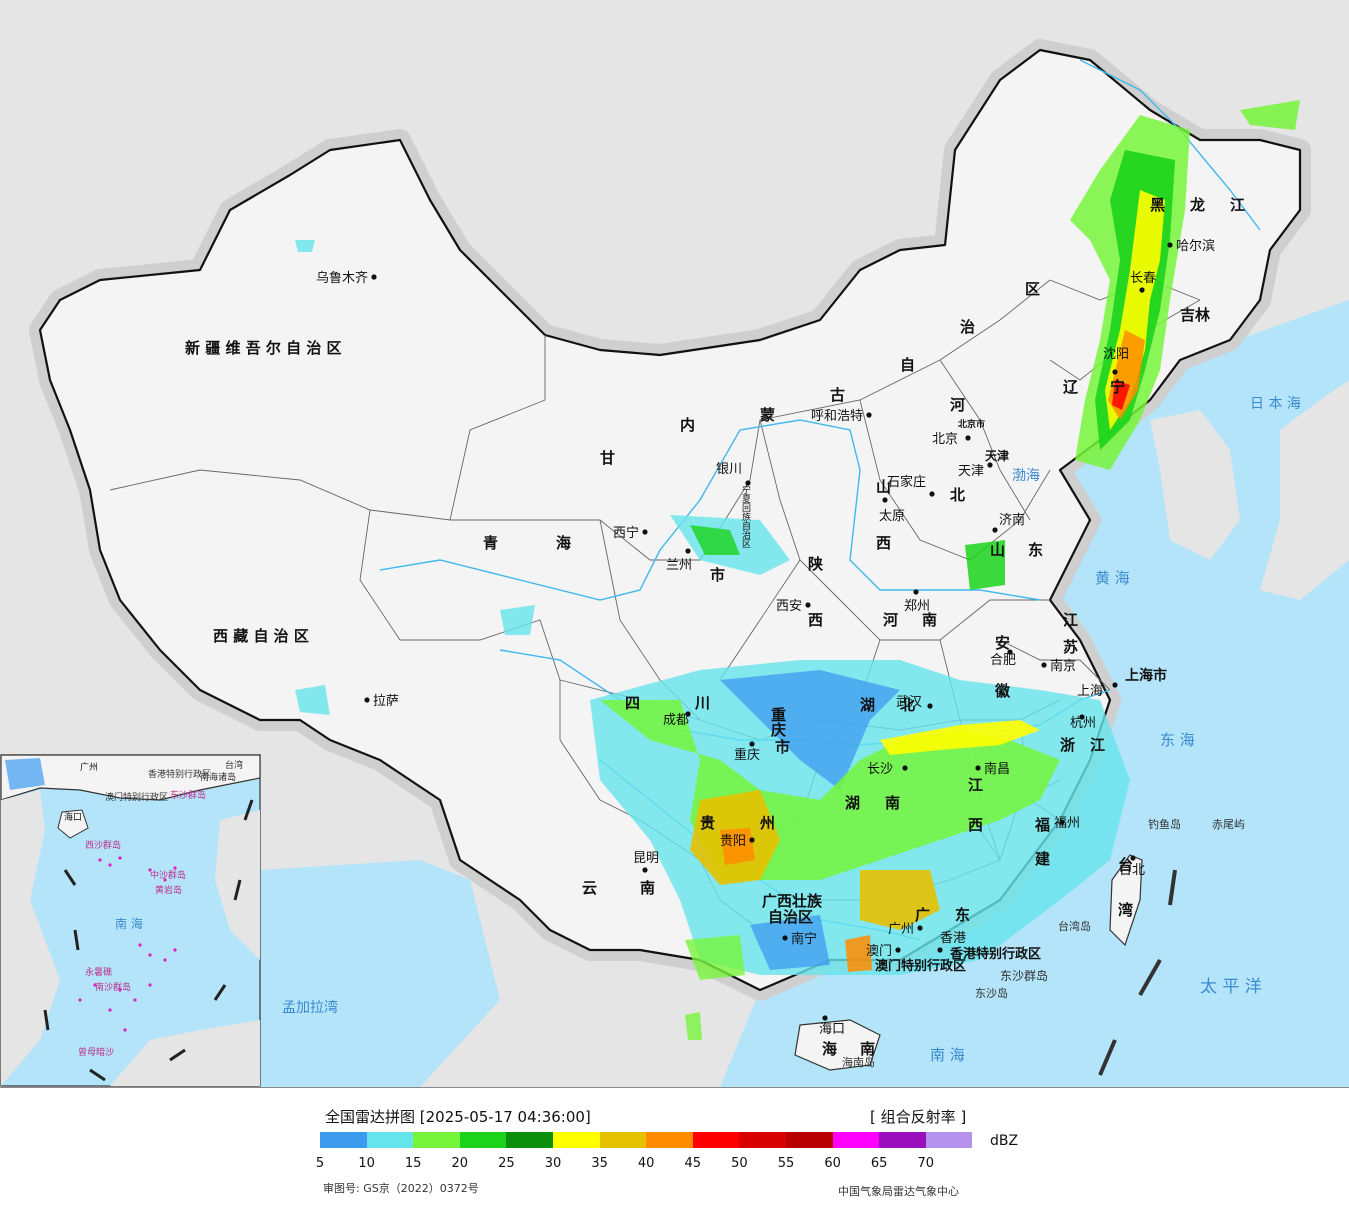  Describe the element at coordinates (1032, 289) in the screenshot. I see `province-label-neimenggu-6: 区` at that location.